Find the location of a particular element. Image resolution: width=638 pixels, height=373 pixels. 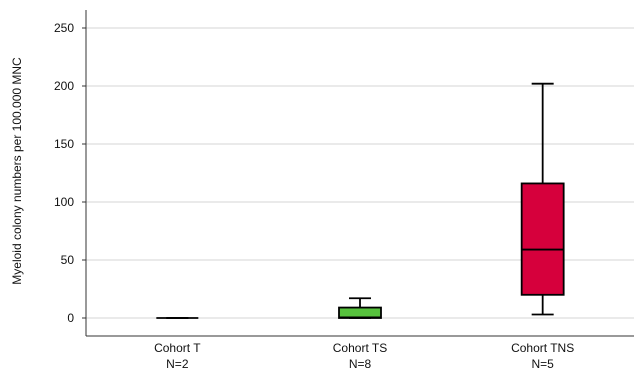

category-n-label: N=2 is located at coordinates (177, 364).